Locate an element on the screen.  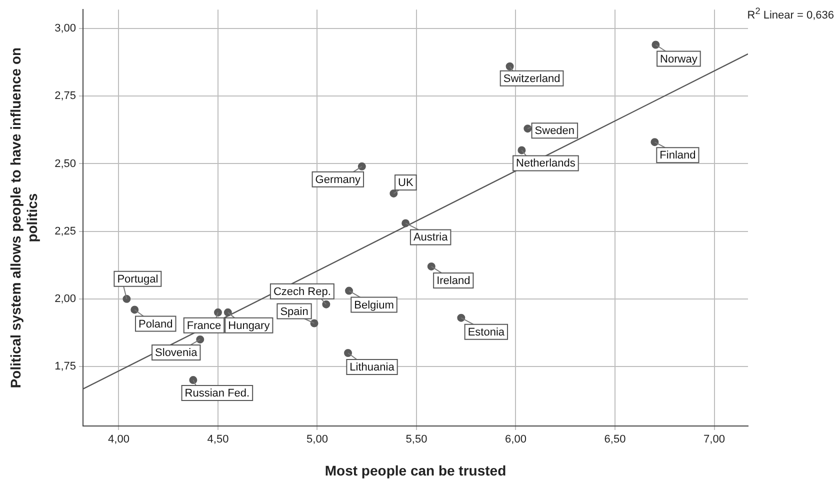
y-tick-label: 2,50 is located at coordinates (65, 164).